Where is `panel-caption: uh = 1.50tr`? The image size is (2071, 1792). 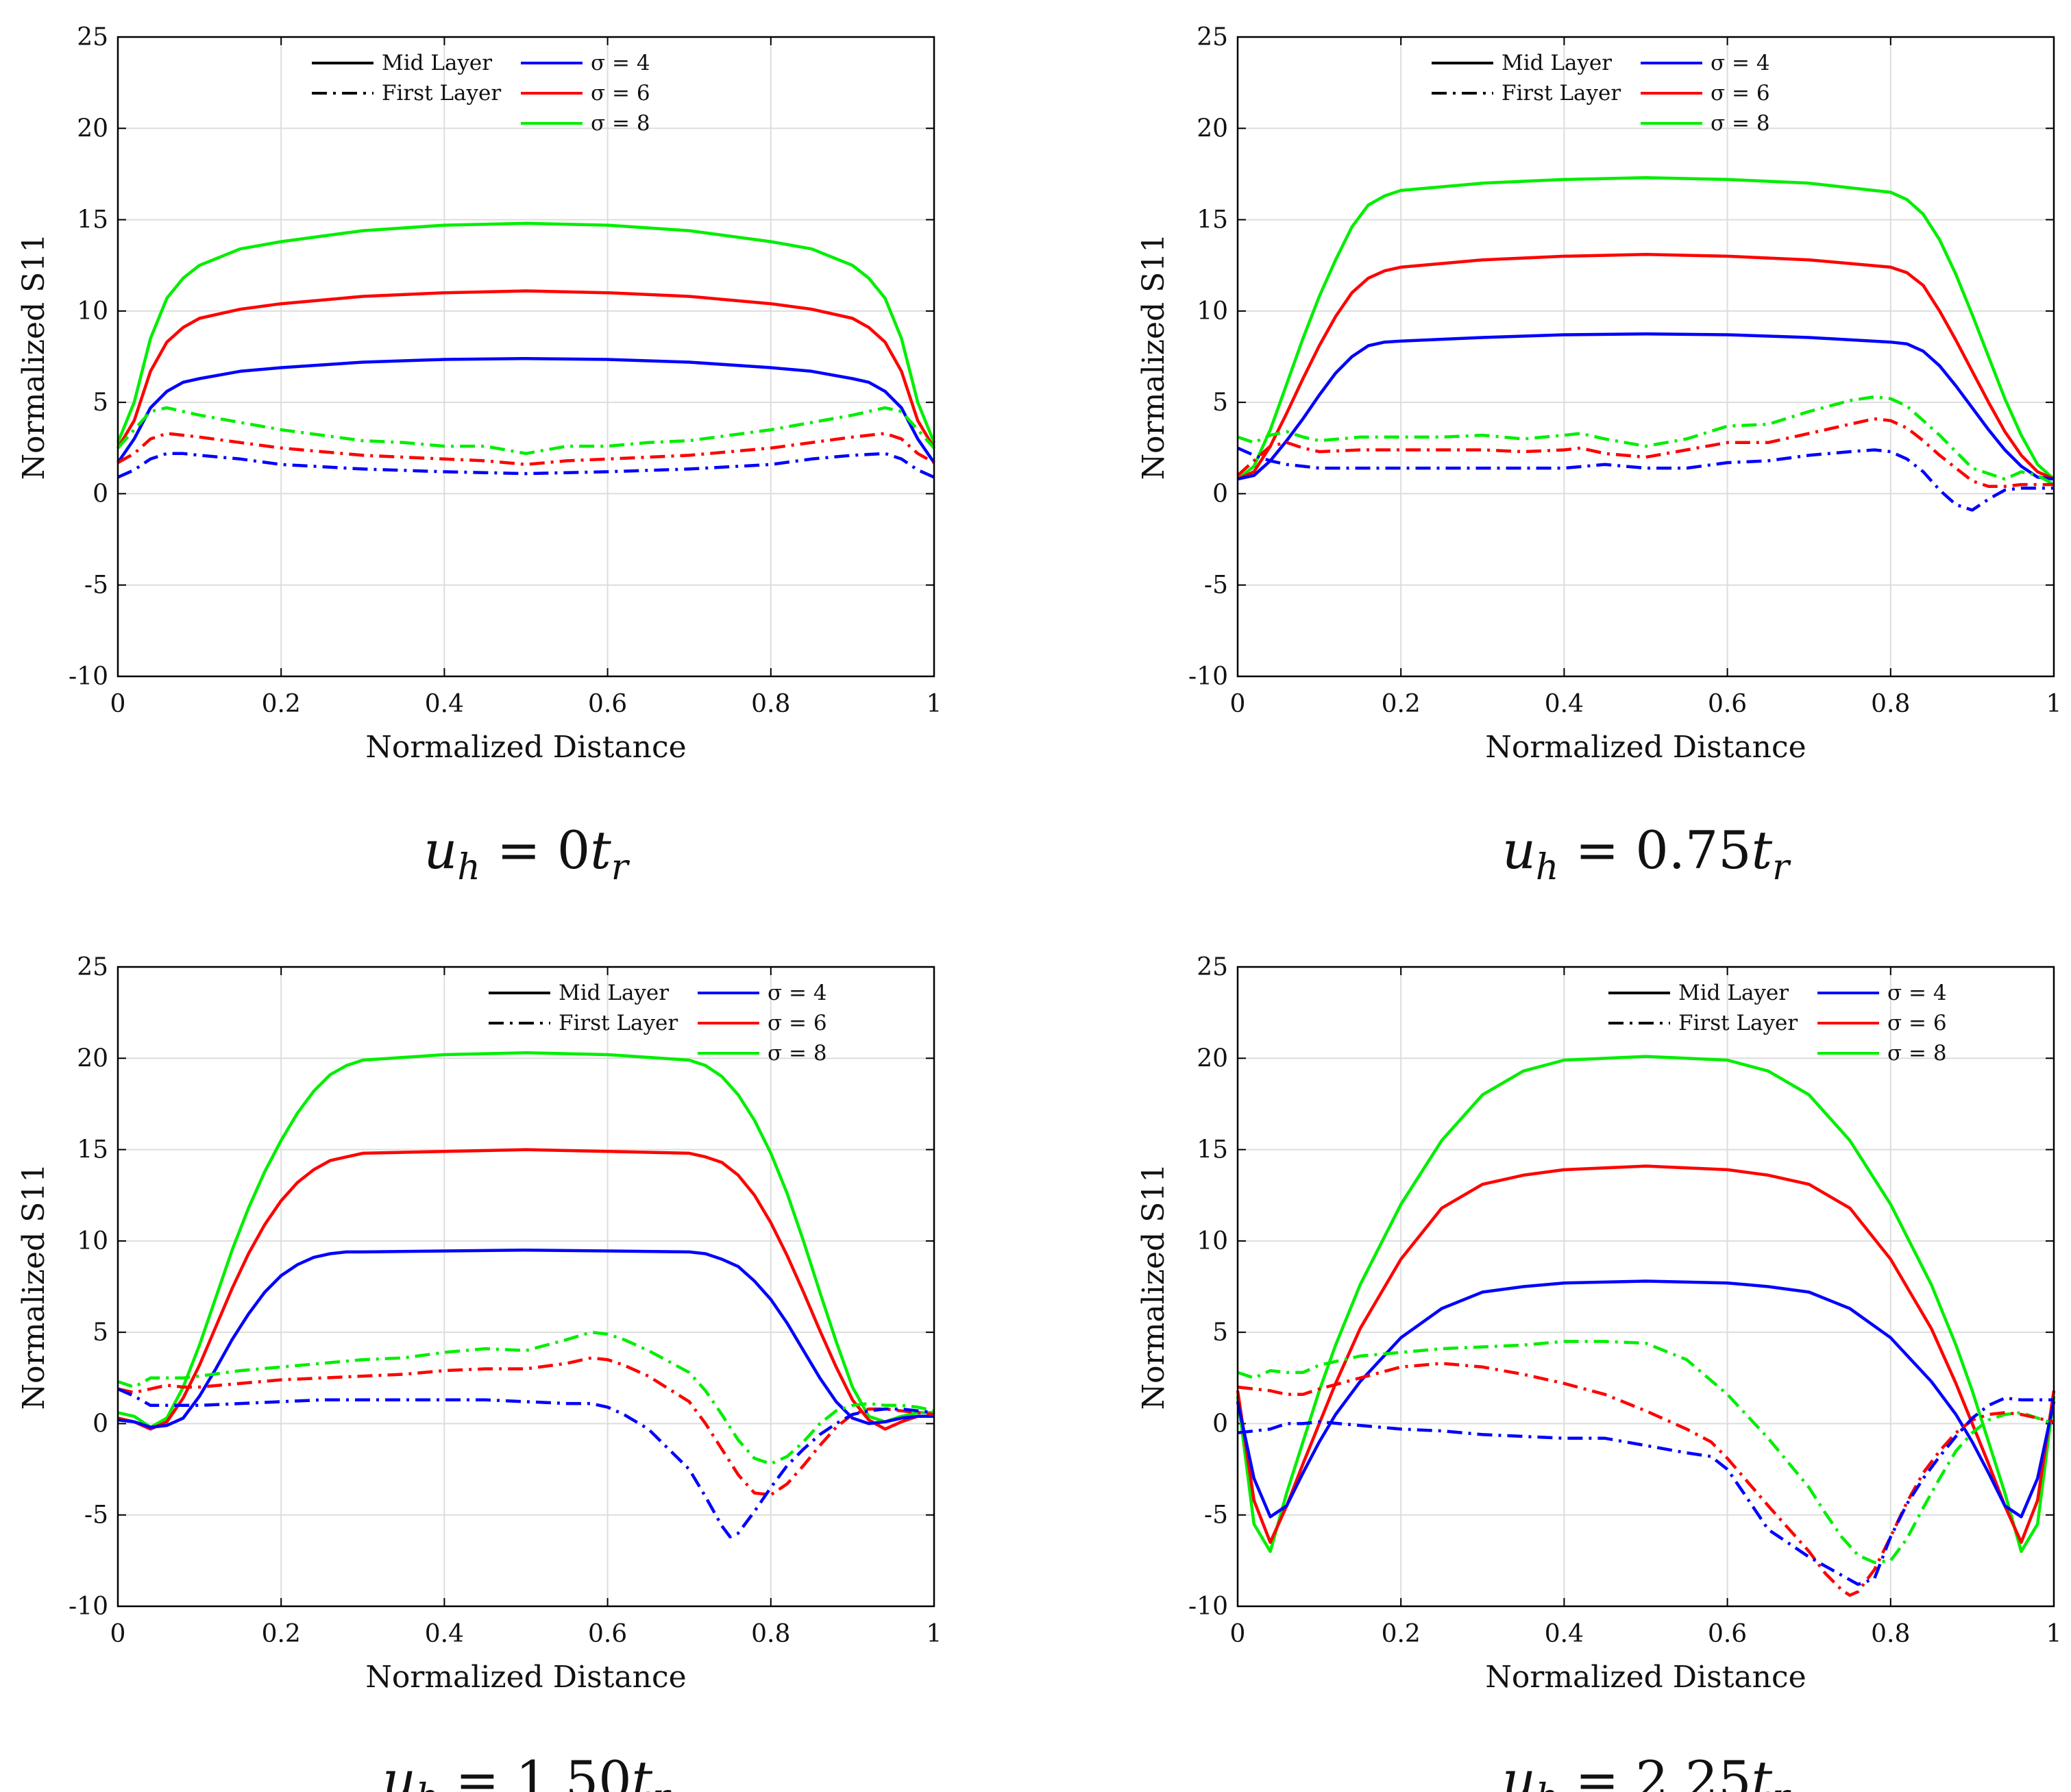 panel-caption: uh = 1.50tr is located at coordinates (527, 1771).